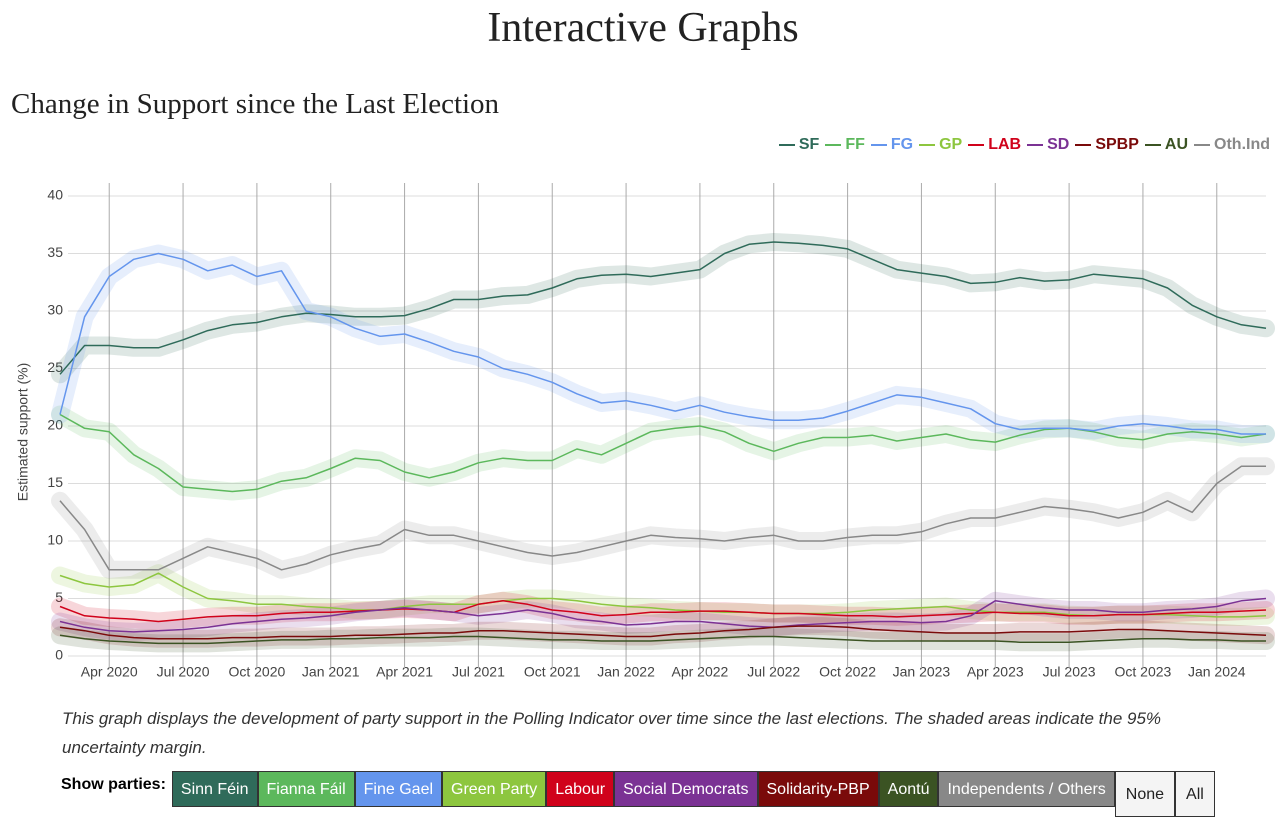 This screenshot has height=823, width=1286. I want to click on legend: SF FF FG GP LAB SD SPBP AU Oth.Ind, so click(1024, 145).